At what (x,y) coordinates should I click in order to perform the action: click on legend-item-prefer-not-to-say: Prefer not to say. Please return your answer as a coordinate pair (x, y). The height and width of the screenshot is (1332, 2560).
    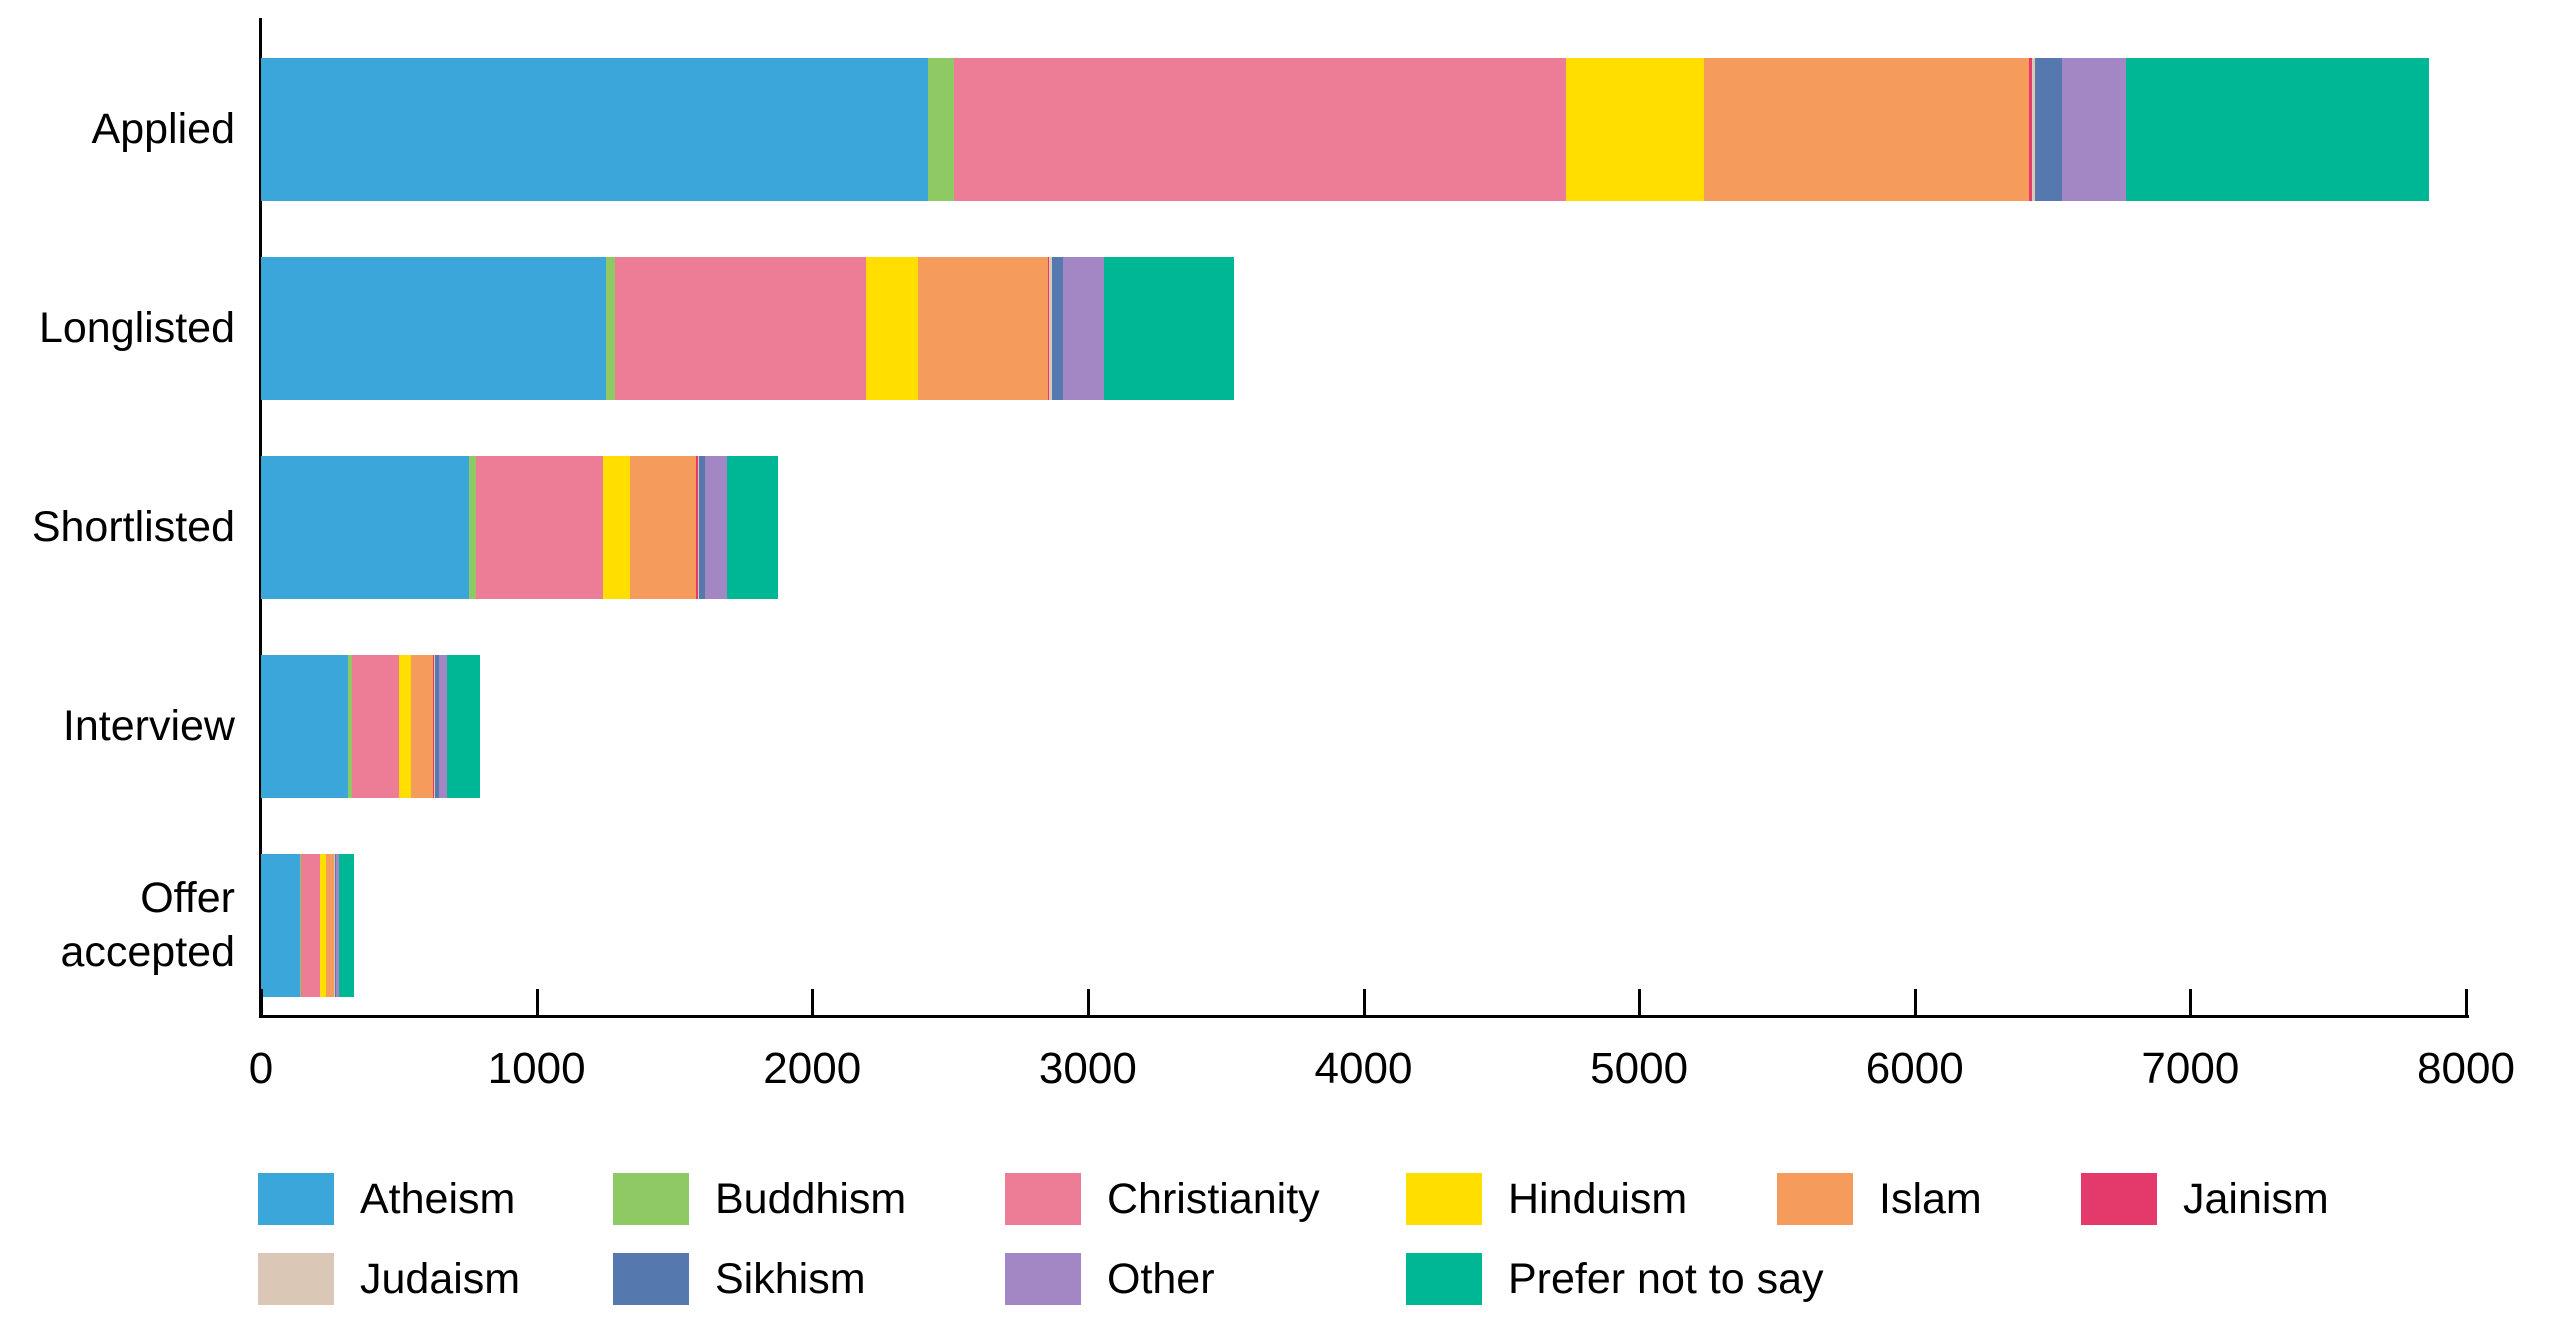
    Looking at the image, I should click on (1615, 1279).